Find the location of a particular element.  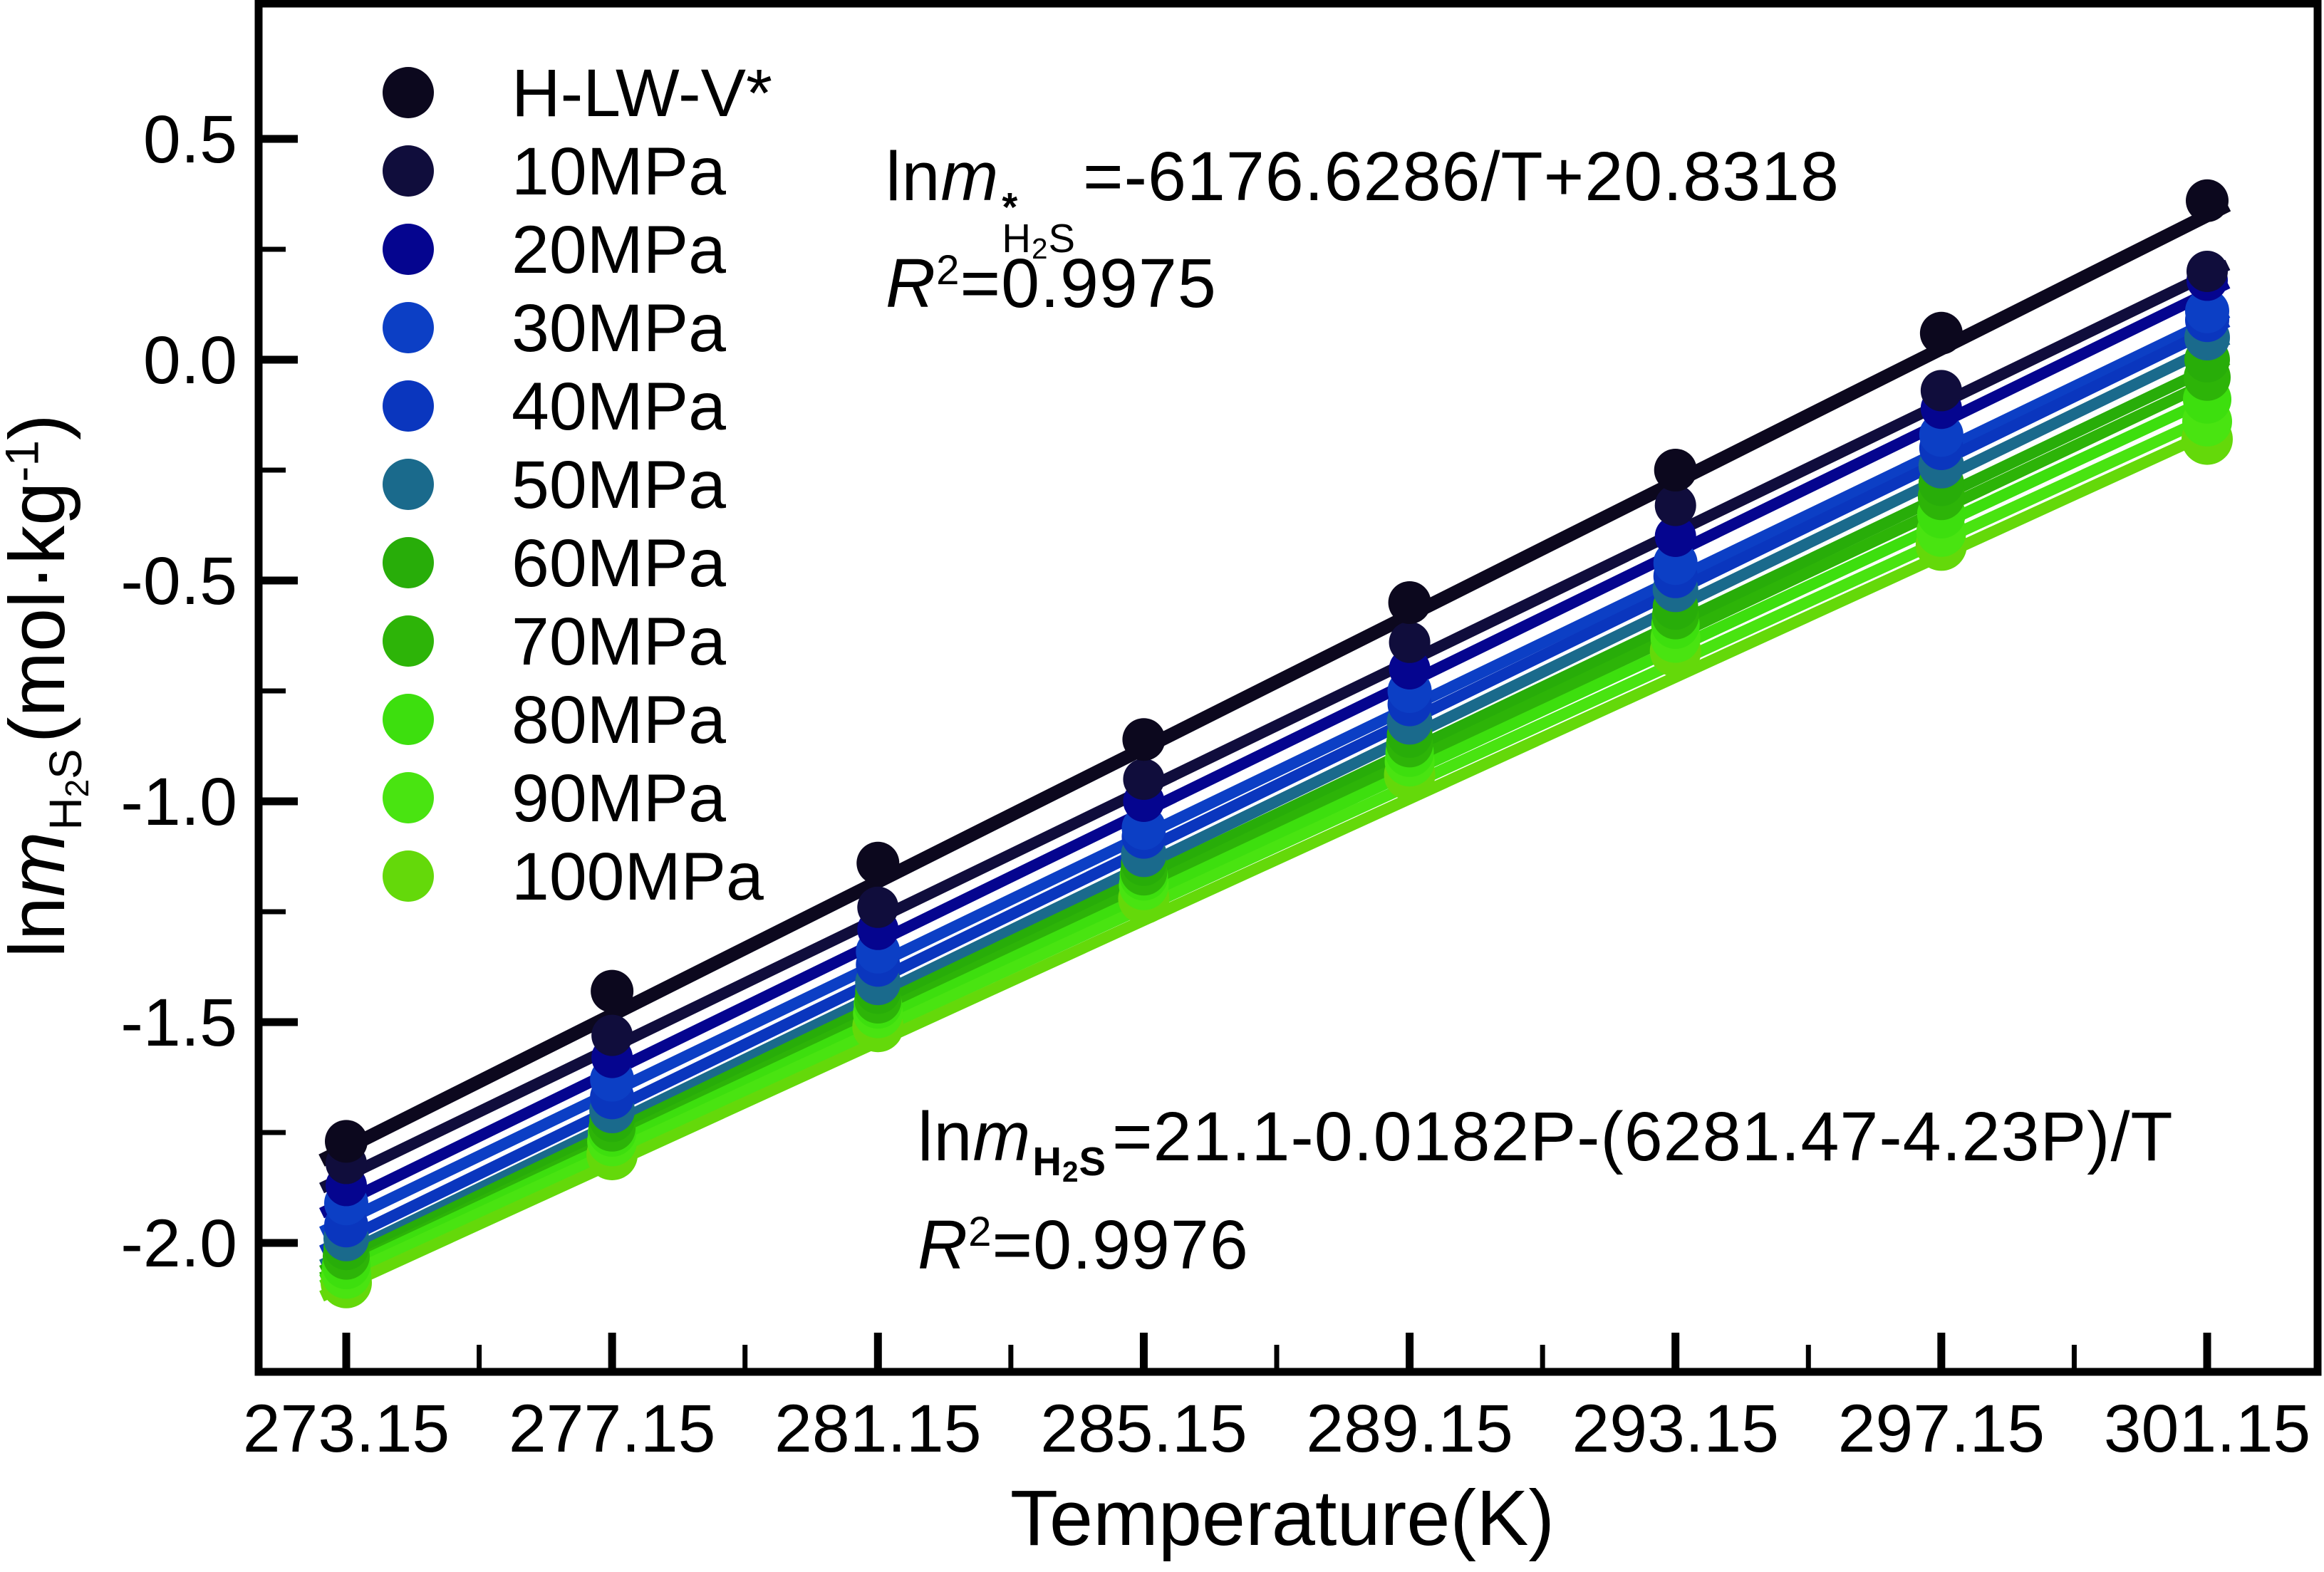

legend-marker-60MPa is located at coordinates (408, 562).